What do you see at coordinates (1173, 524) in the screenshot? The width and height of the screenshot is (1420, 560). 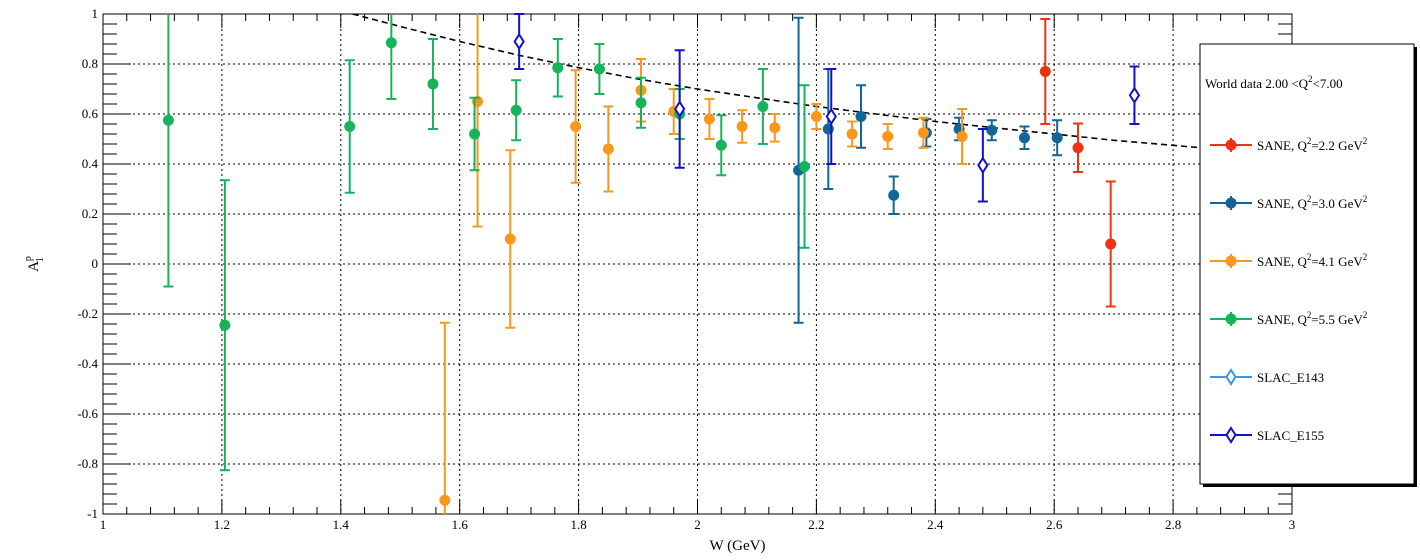 I see `x-tick-label: 2.8` at bounding box center [1173, 524].